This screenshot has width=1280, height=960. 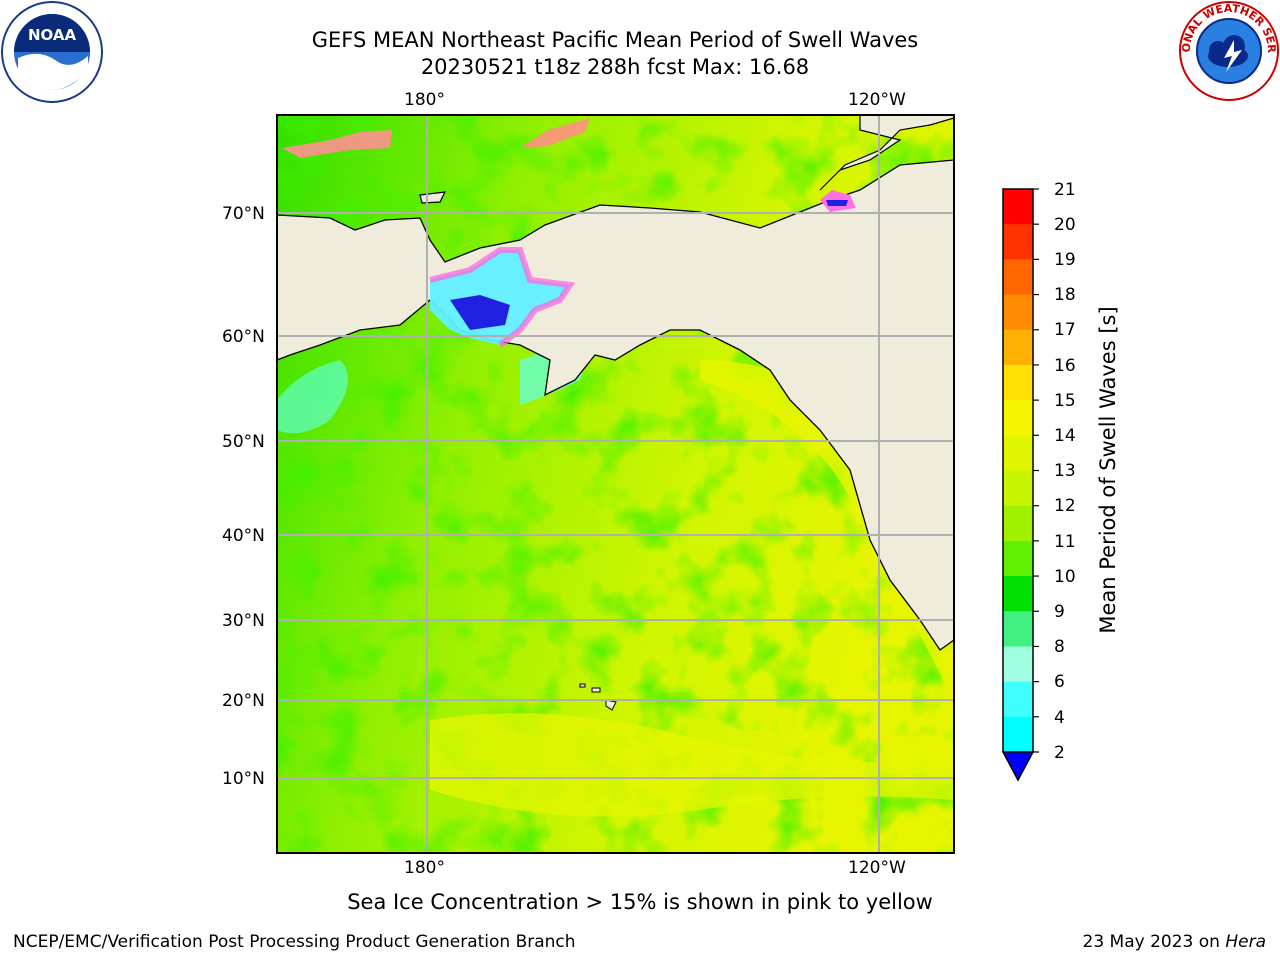 What do you see at coordinates (1151, 942) in the screenshot?
I see `date-text: 23 May 2023 on` at bounding box center [1151, 942].